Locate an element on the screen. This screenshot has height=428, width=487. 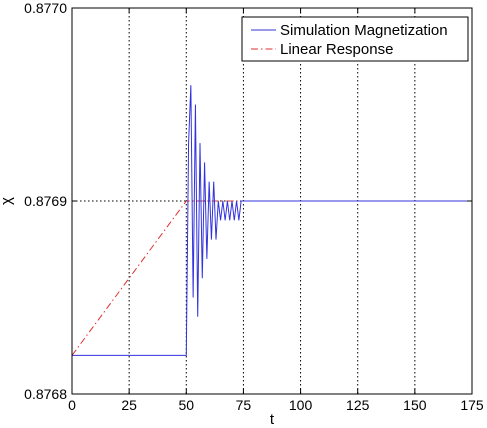
y-tick-label: 0.8770 is located at coordinates (45, 8).